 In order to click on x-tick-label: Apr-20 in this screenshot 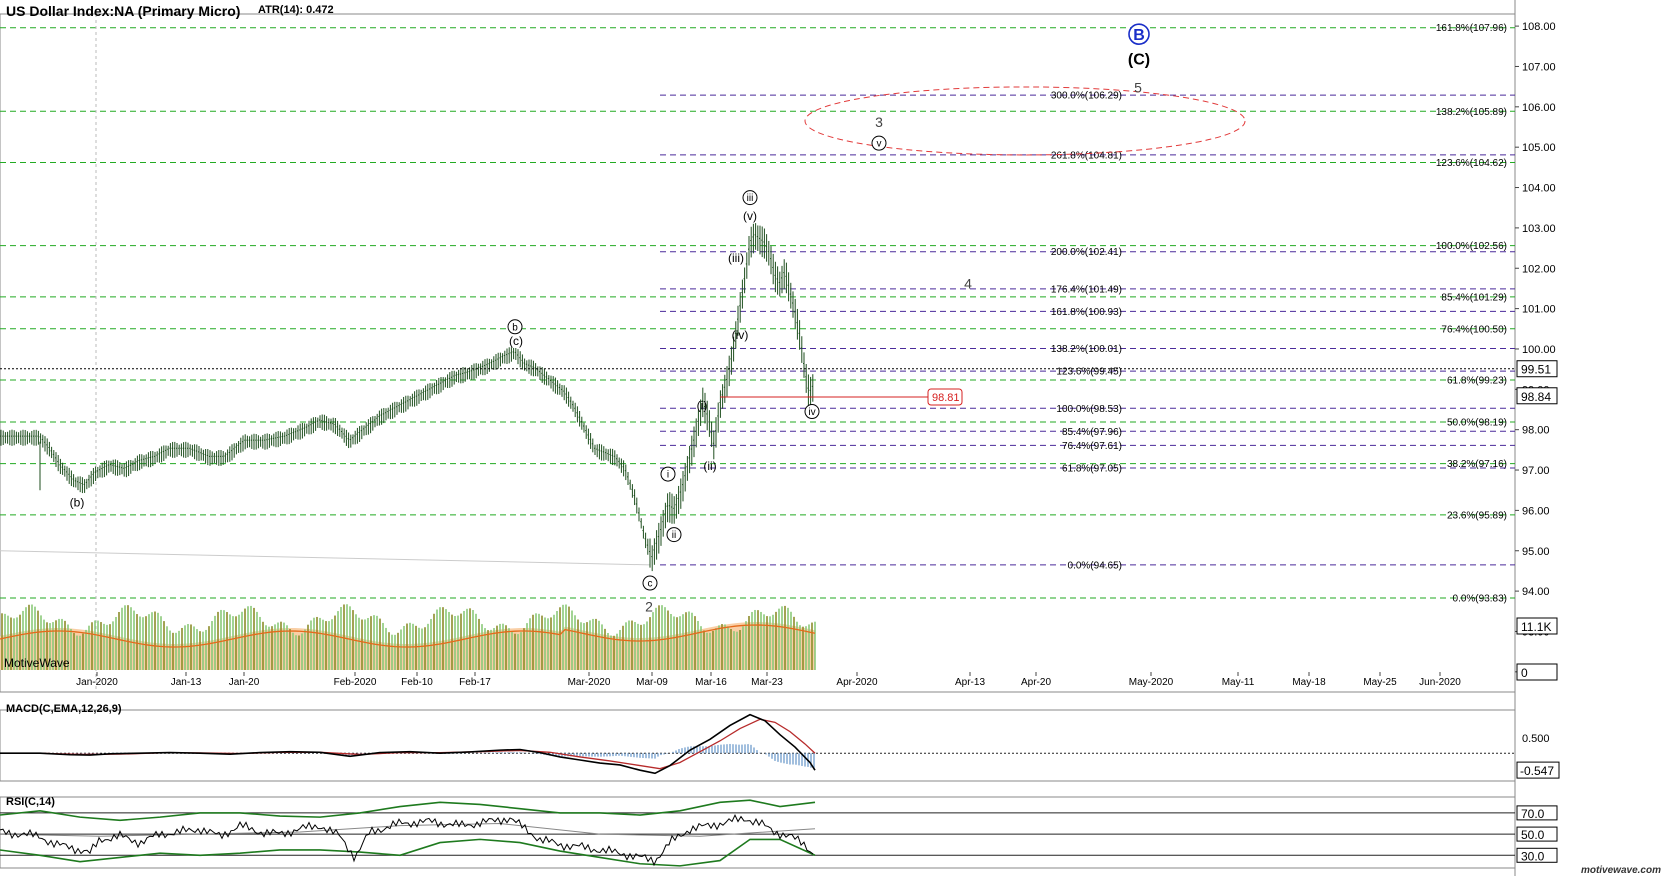, I will do `click(1036, 682)`.